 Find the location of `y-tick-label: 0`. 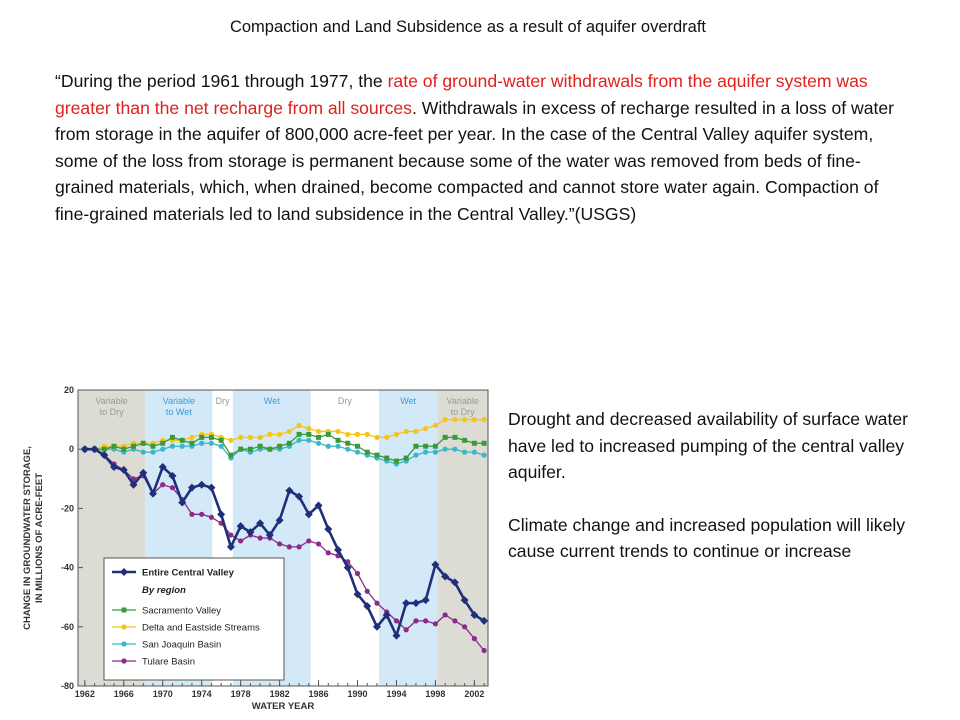

y-tick-label: 0 is located at coordinates (71, 449).